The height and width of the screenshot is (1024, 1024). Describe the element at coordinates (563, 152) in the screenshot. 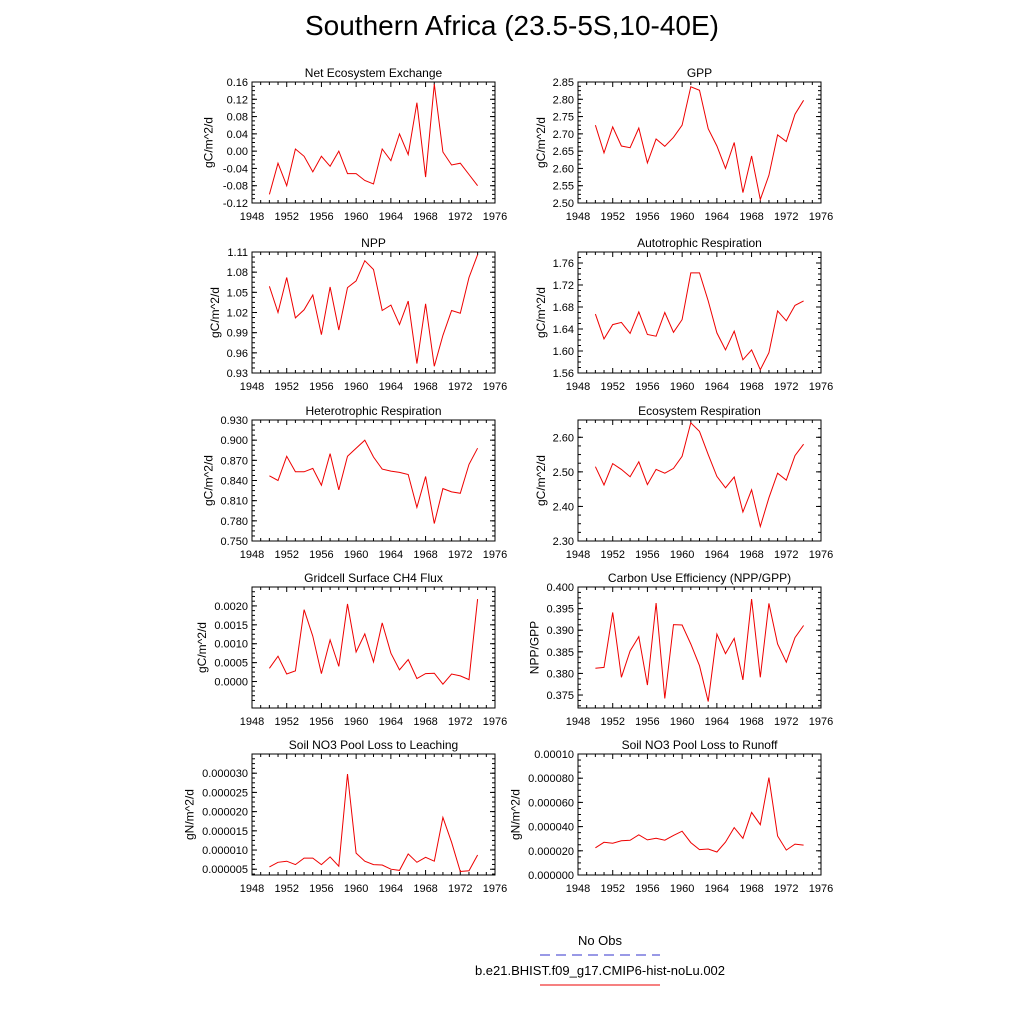

I see `y-tick-label: 2.65` at that location.